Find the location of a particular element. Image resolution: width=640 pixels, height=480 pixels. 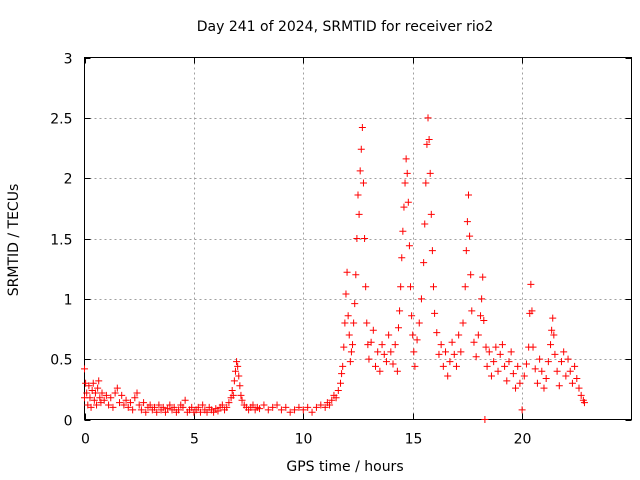

x-tick-label: 15 is located at coordinates (414, 440).